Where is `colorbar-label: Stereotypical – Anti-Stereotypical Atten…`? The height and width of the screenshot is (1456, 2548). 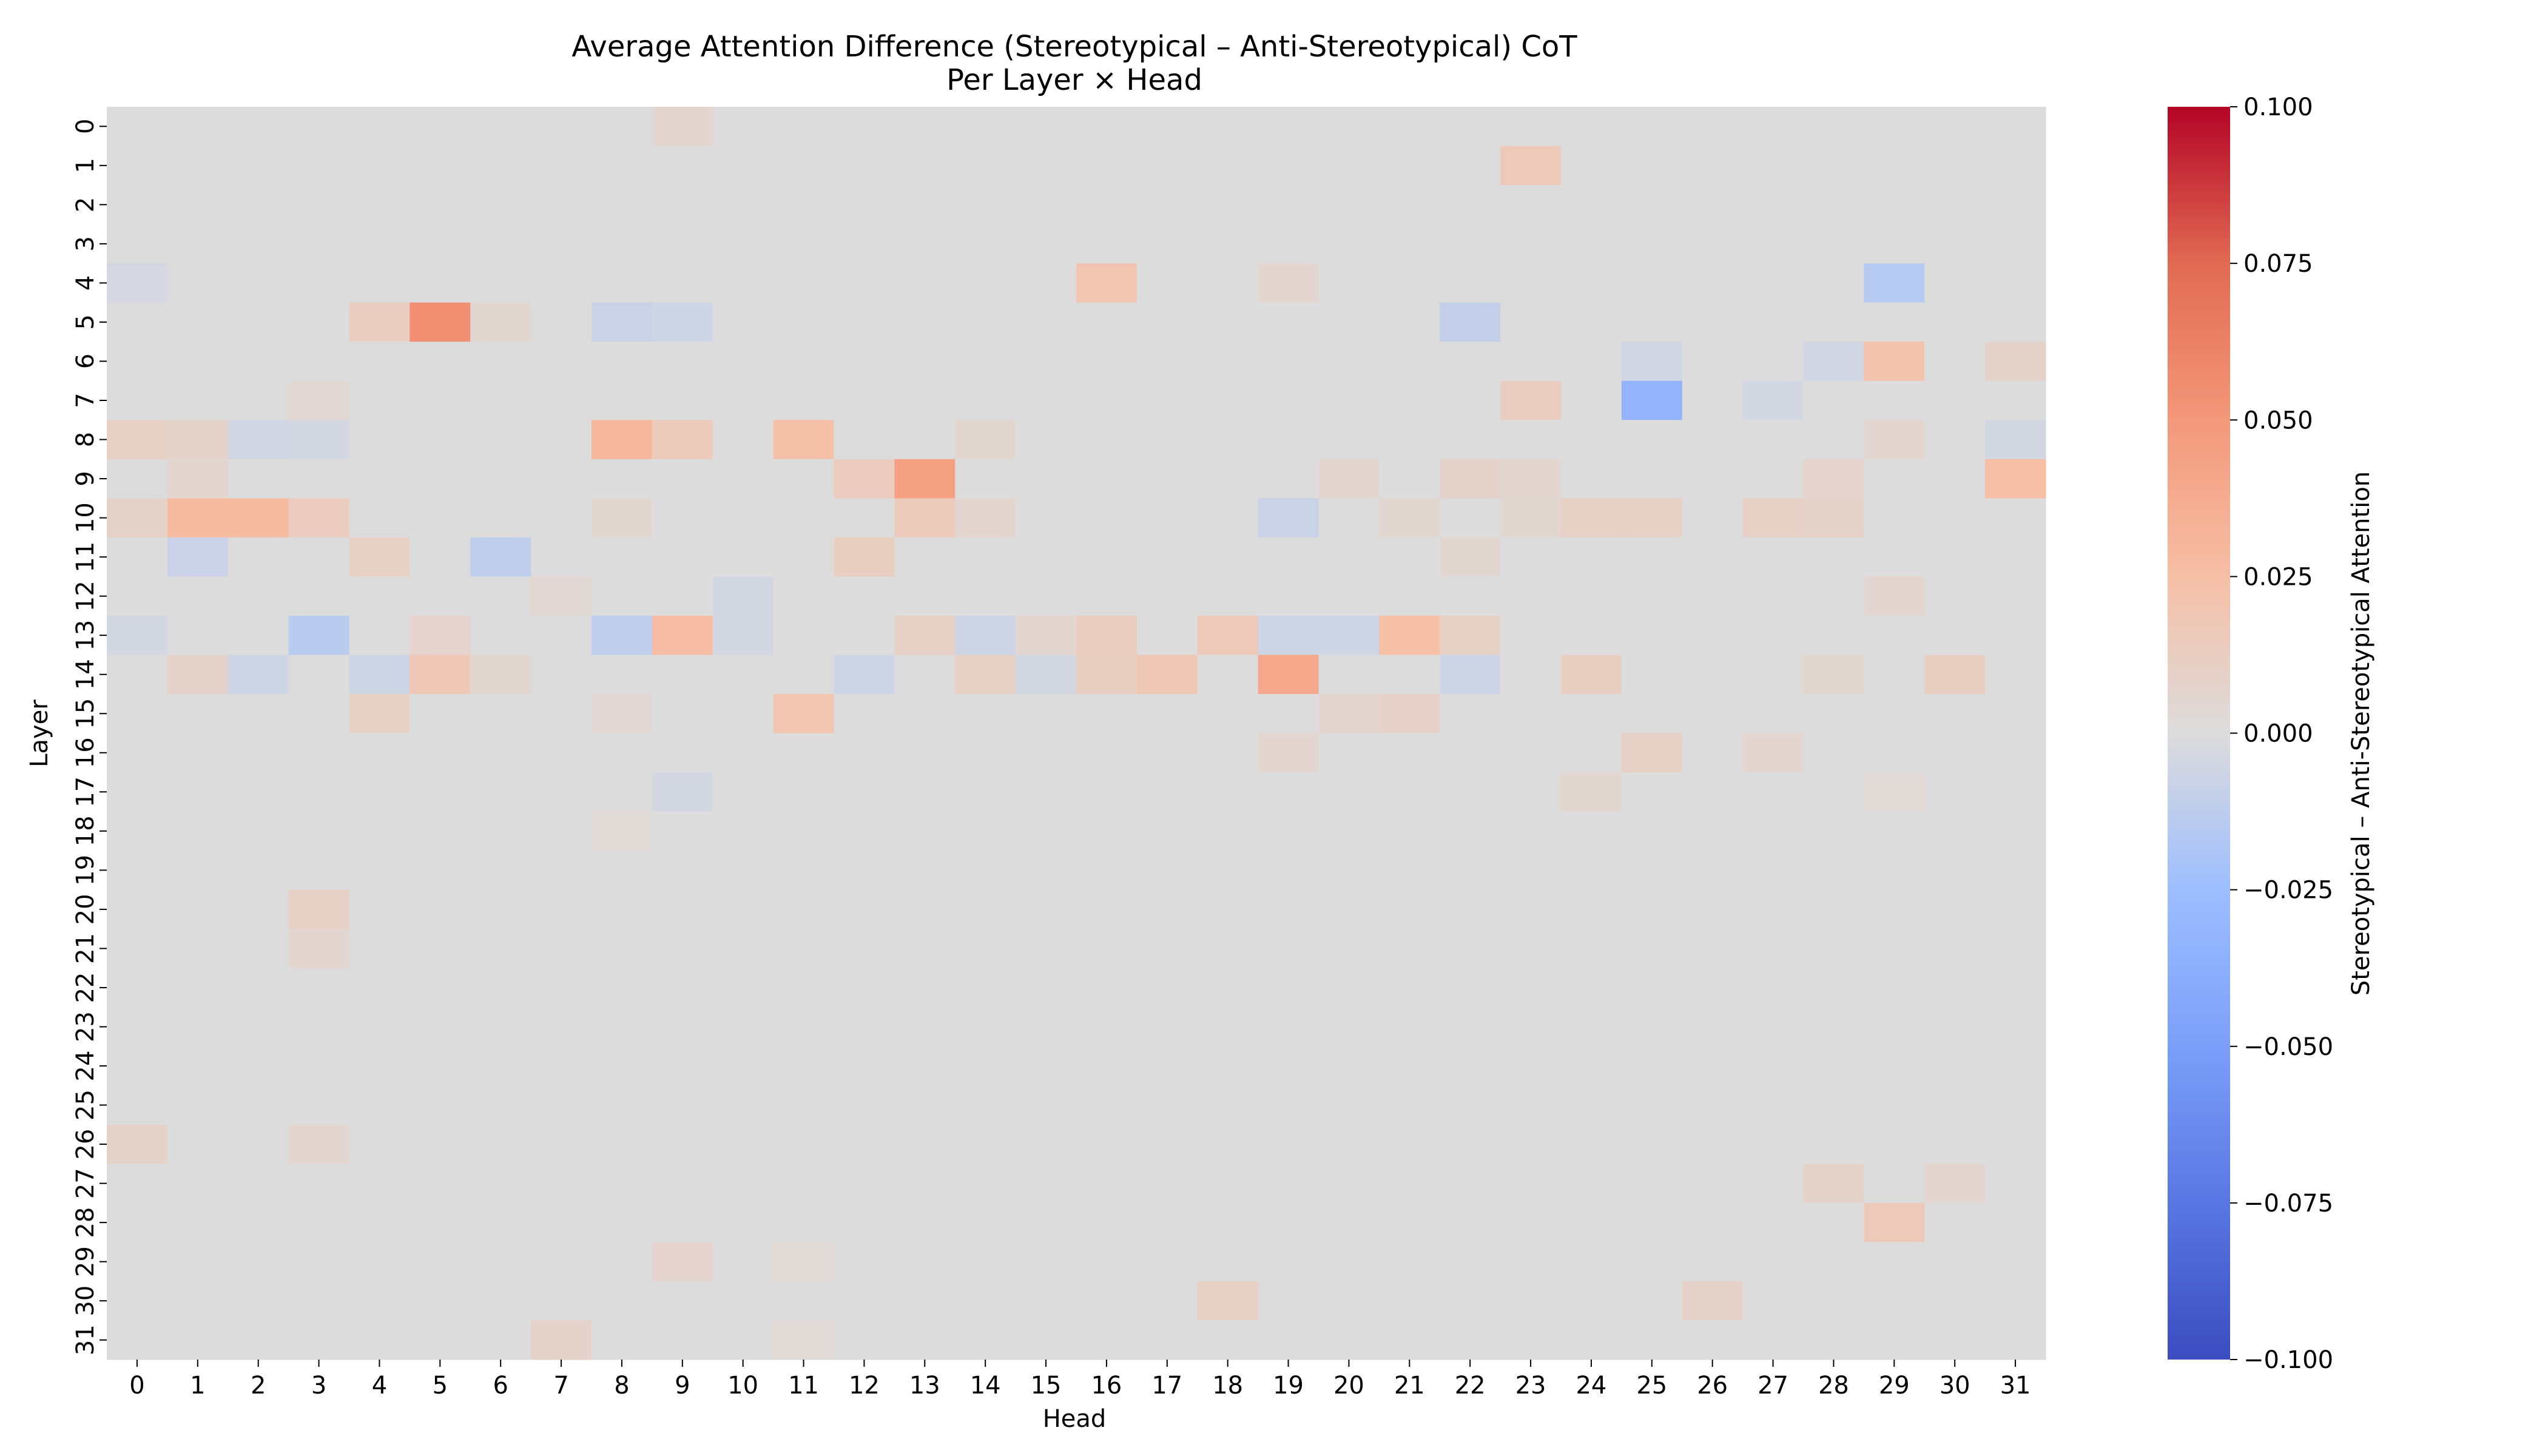 colorbar-label: Stereotypical – Anti-Stereotypical Atten… is located at coordinates (2361, 733).